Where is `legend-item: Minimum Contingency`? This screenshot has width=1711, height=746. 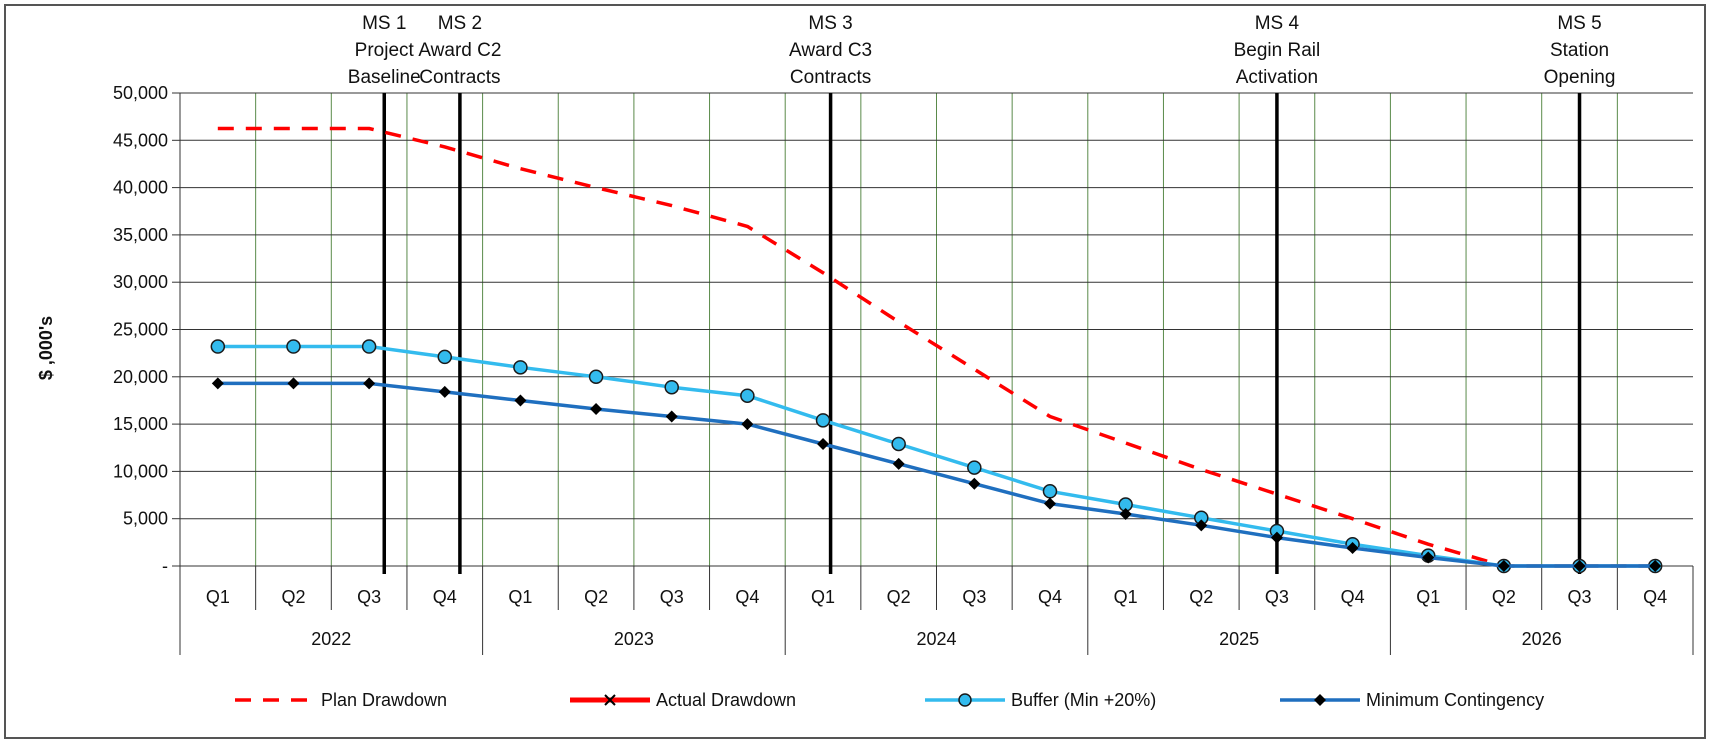
legend-item: Minimum Contingency is located at coordinates (1412, 700).